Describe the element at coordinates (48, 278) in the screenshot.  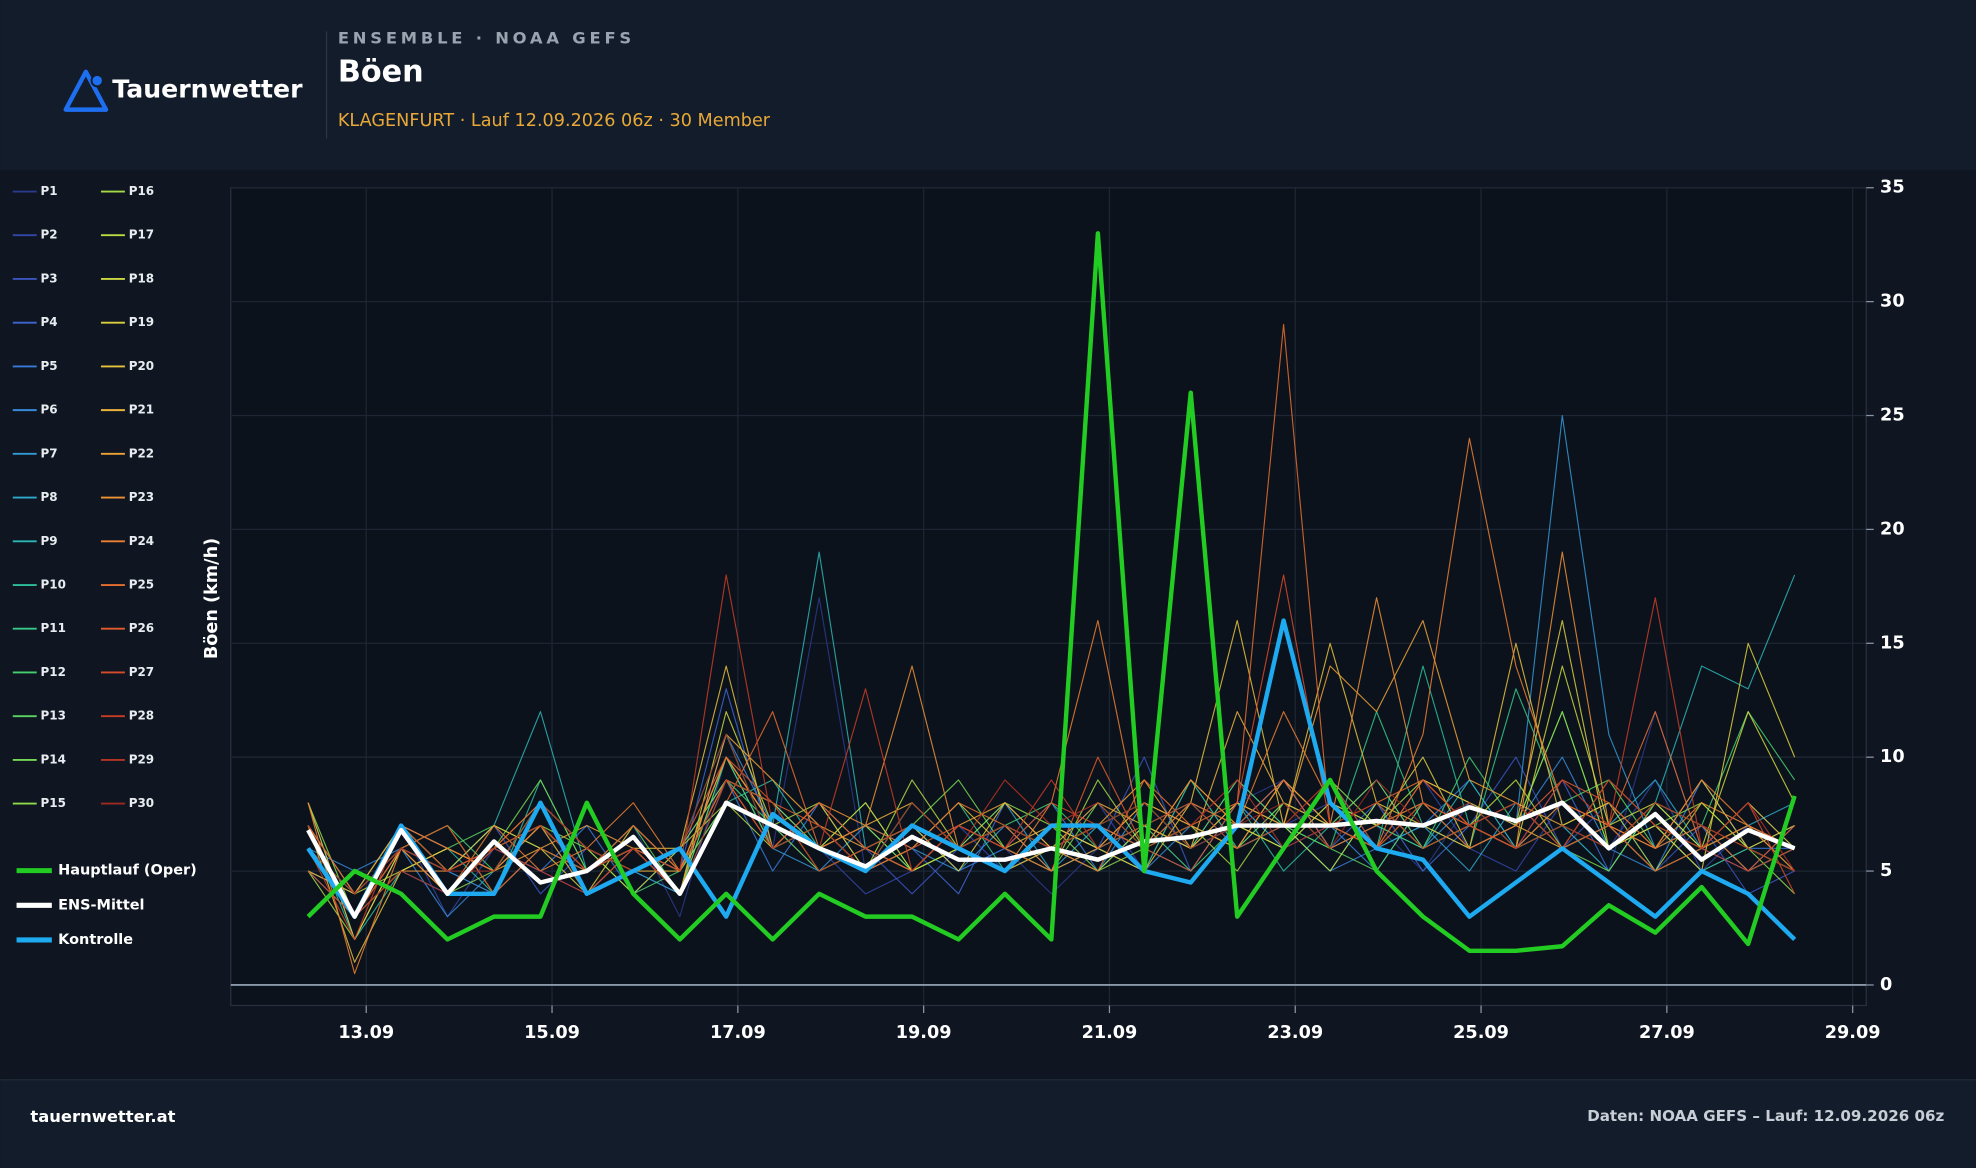
I see `legend-label: P3` at that location.